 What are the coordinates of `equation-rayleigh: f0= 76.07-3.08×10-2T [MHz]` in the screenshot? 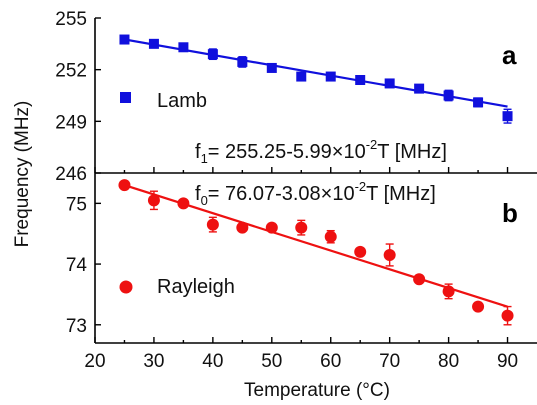 It's located at (315, 193).